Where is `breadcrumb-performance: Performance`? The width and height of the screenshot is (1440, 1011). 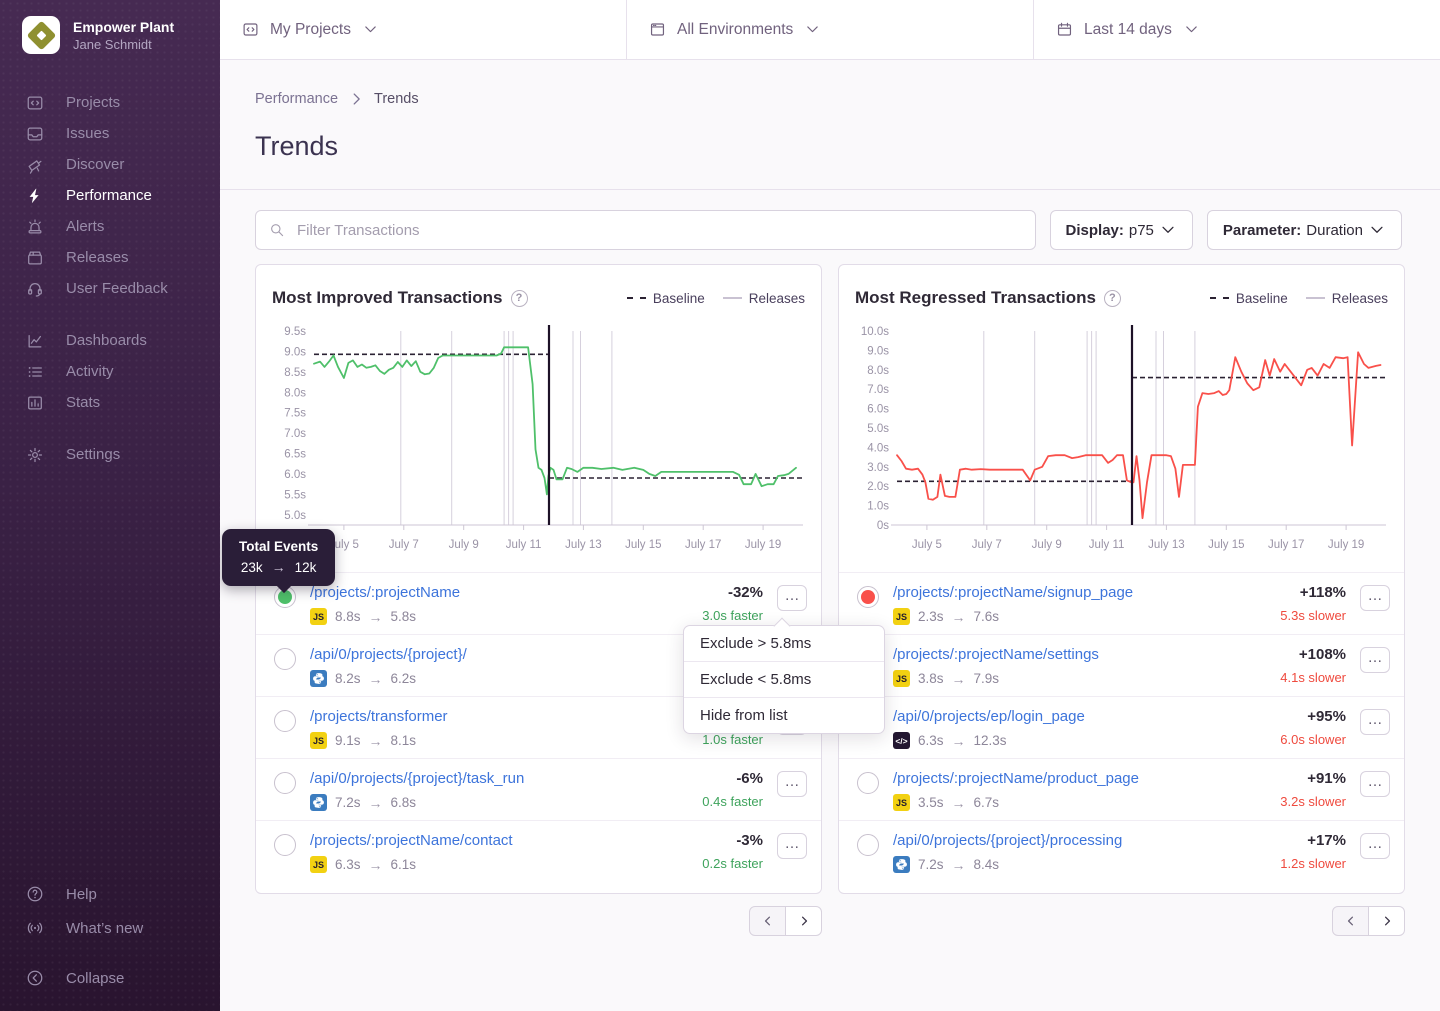
breadcrumb-performance: Performance is located at coordinates (297, 99).